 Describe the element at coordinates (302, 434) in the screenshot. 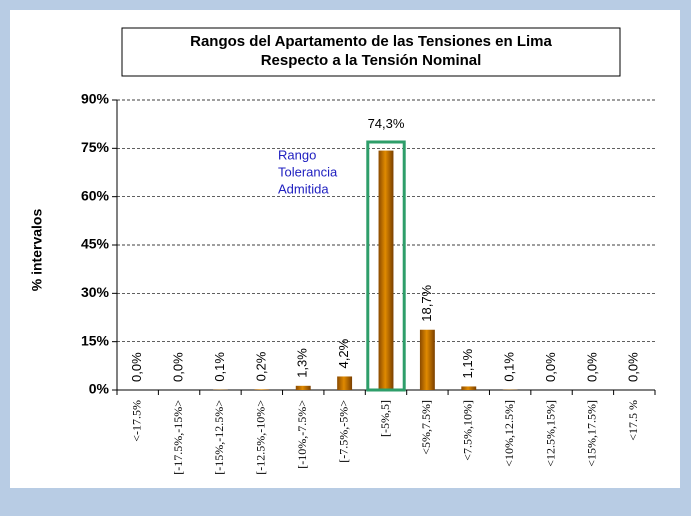

I see `x-tick-label: [-10%,-7.5%>` at that location.